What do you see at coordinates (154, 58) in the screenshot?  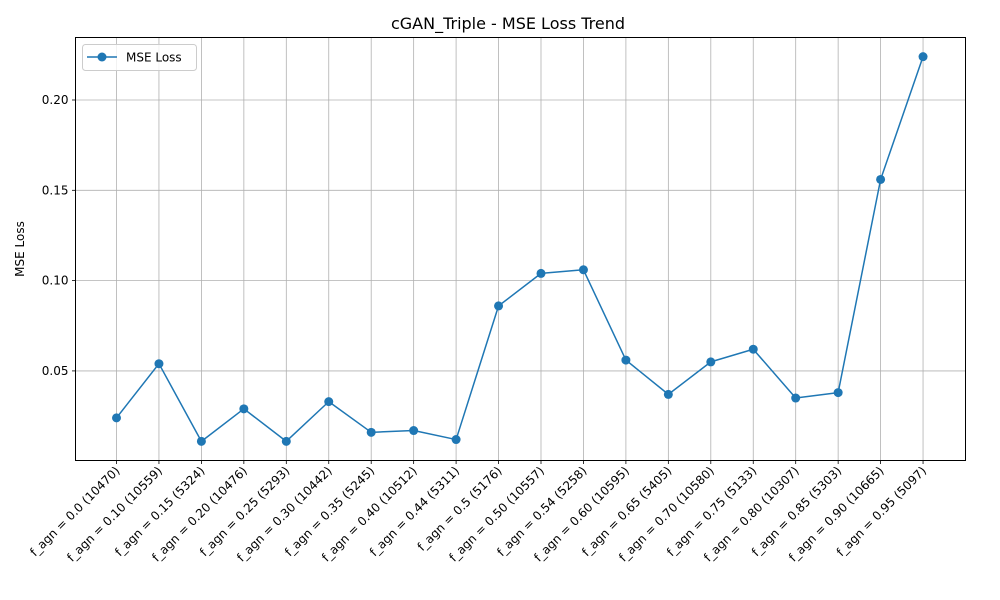 I see `legend-label: MSE Loss` at bounding box center [154, 58].